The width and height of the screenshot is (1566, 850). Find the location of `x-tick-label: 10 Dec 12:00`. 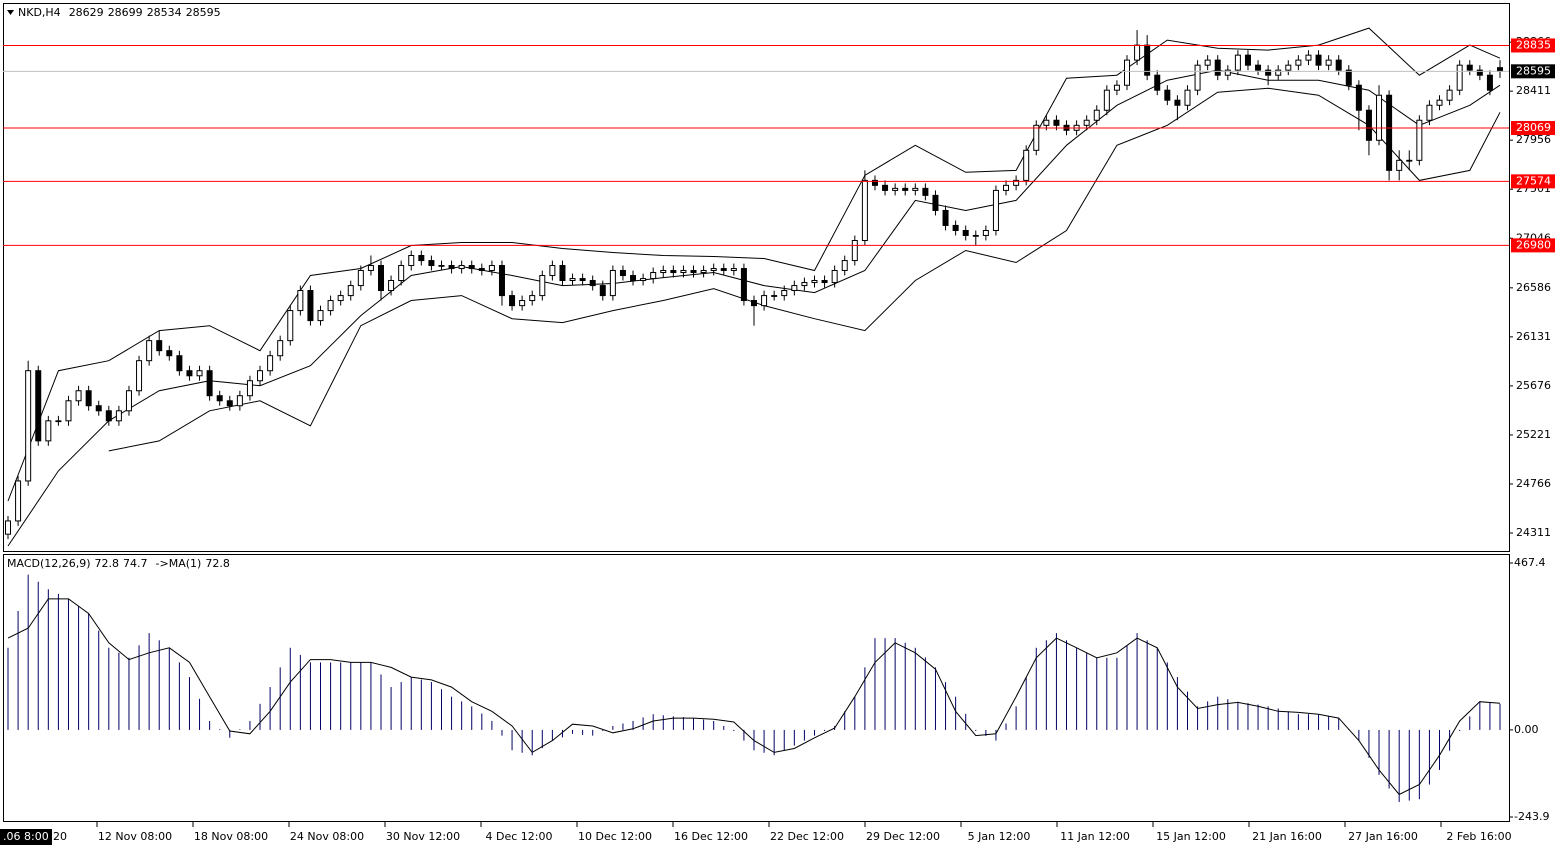

x-tick-label: 10 Dec 12:00 is located at coordinates (615, 836).